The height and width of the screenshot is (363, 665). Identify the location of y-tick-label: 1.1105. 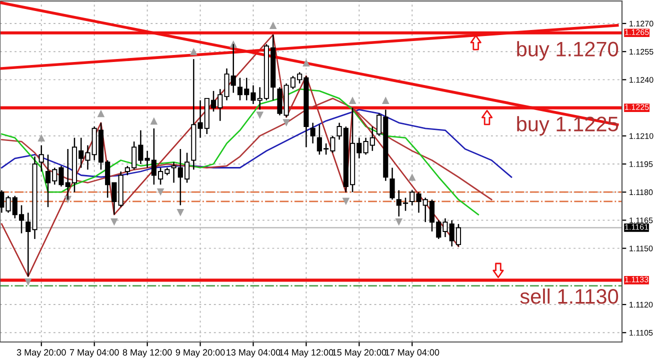
(641, 333).